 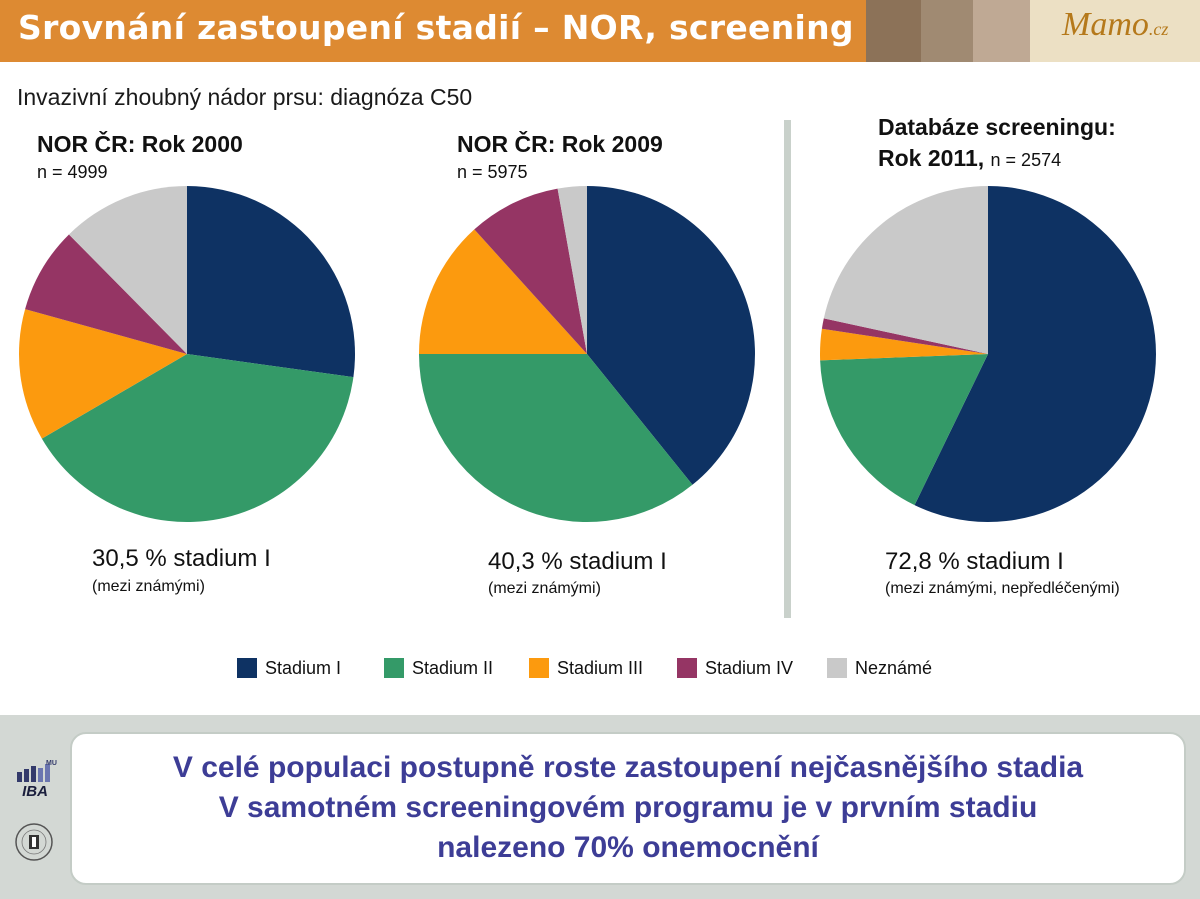 What do you see at coordinates (51, 763) in the screenshot?
I see `svg-text: MU` at bounding box center [51, 763].